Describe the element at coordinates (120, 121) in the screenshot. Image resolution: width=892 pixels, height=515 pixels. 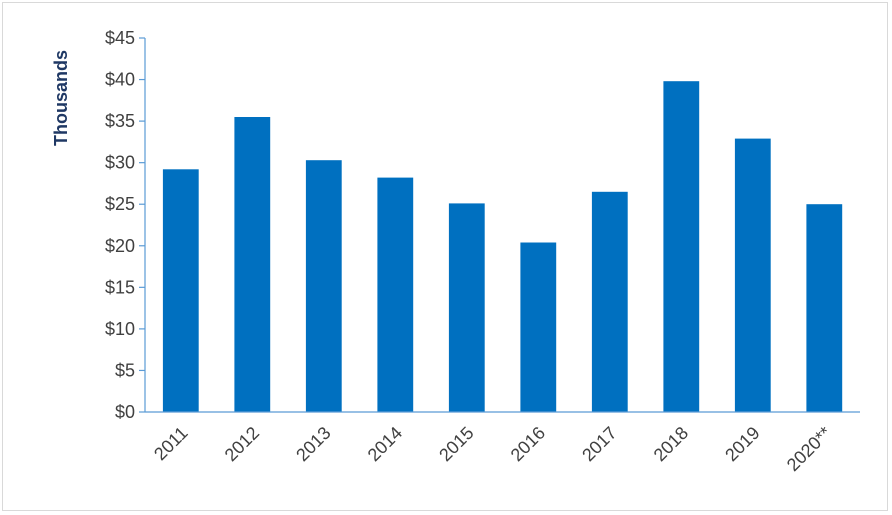
I see `y-tick-label: $35` at that location.